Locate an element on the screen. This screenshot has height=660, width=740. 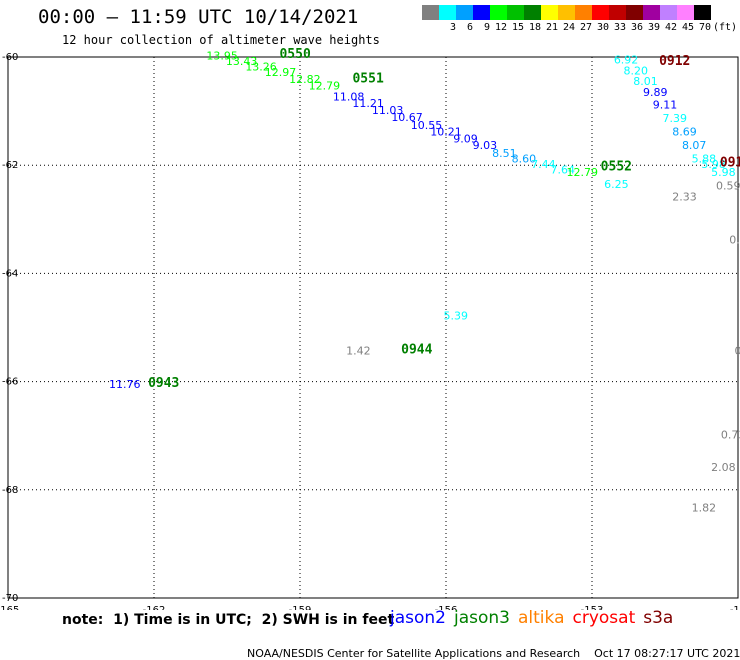
wave-height-label: 1.82 is located at coordinates (704, 507).